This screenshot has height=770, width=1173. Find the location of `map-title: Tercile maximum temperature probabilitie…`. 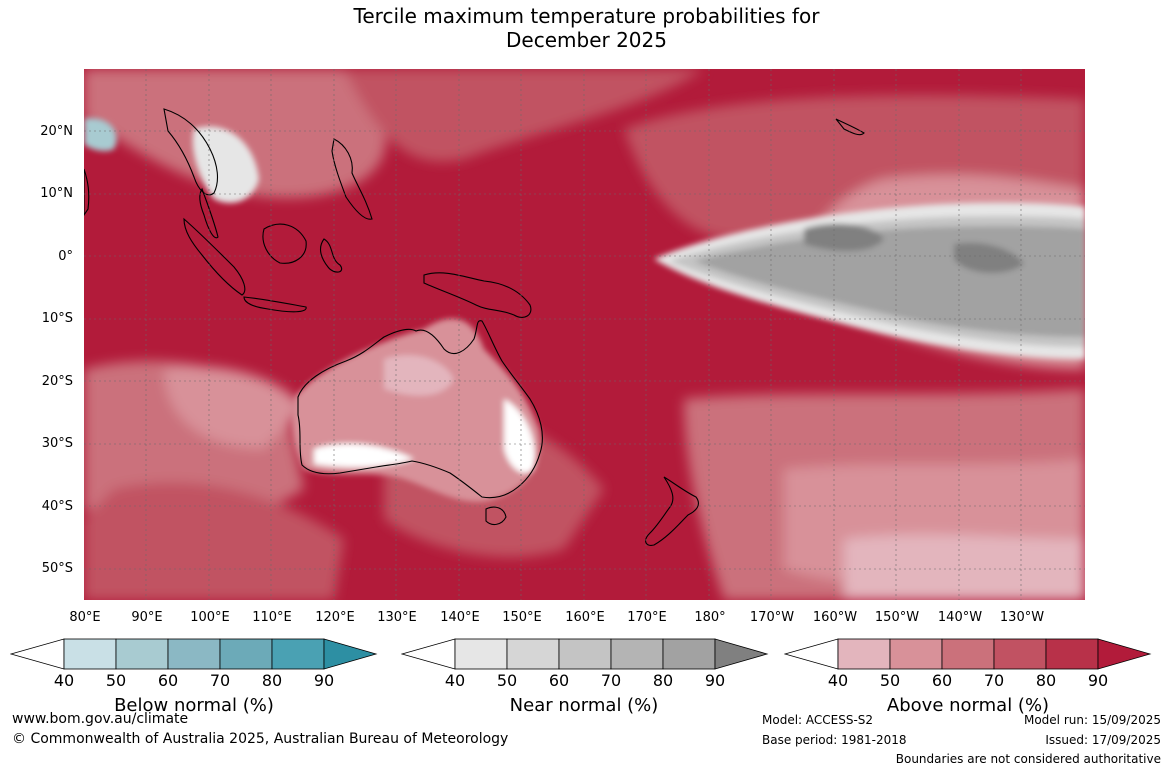

map-title: Tercile maximum temperature probabilitie… is located at coordinates (586, 28).